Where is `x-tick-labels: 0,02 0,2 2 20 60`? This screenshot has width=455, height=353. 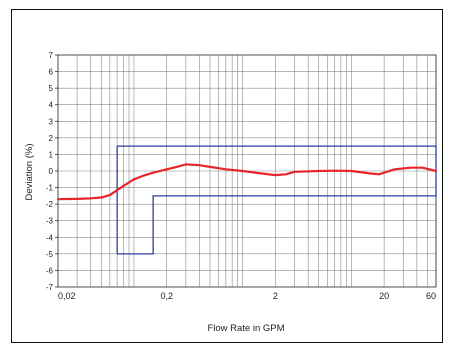
x-tick-labels: 0,02 0,2 2 20 60 is located at coordinates (247, 296).